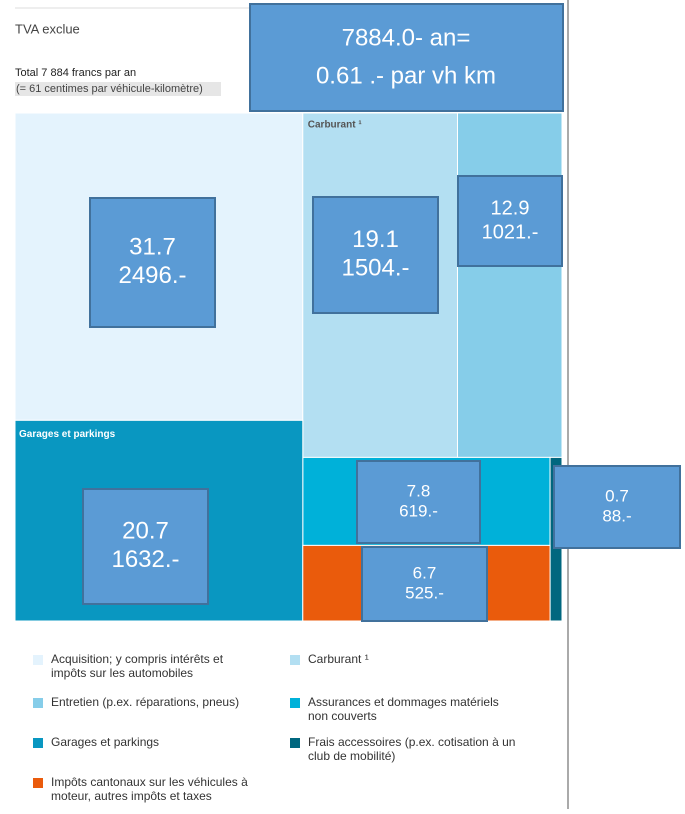 This screenshot has height=814, width=685. I want to click on franc-label: 2496.-, so click(152, 275).